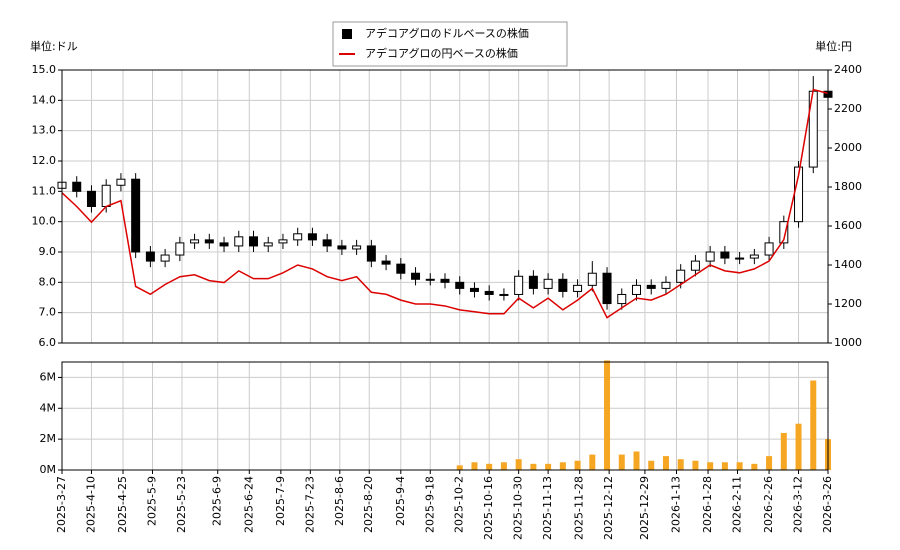 The height and width of the screenshot is (550, 900). I want to click on x-tick-label: 2025-7-9, so click(280, 501).